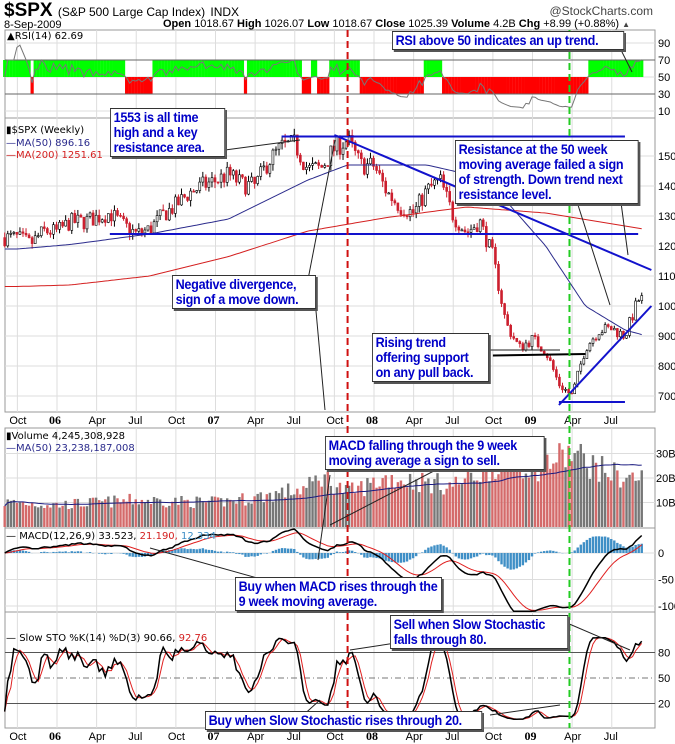  I want to click on exchange: INDX, so click(225, 12).